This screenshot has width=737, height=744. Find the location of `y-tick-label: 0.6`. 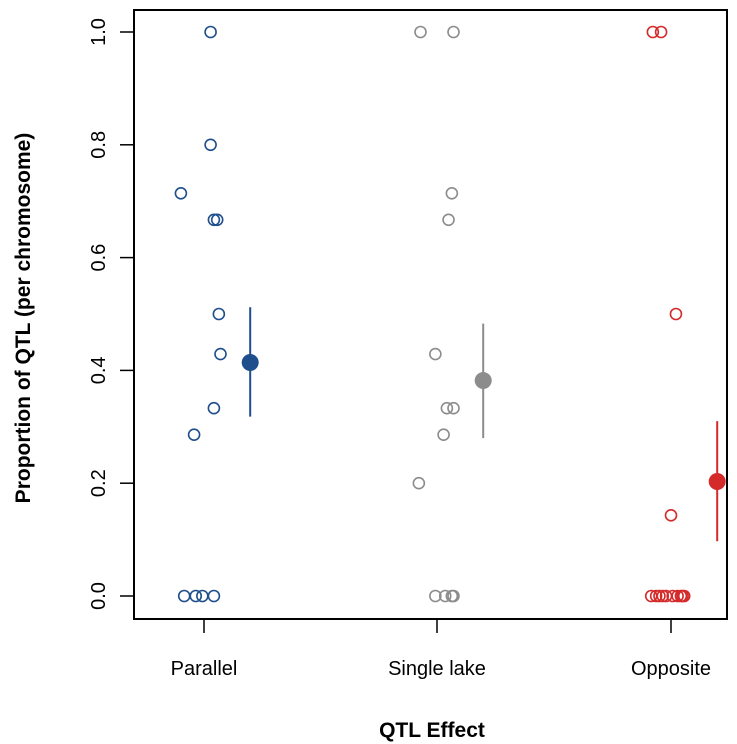

y-tick-label: 0.6 is located at coordinates (99, 258).